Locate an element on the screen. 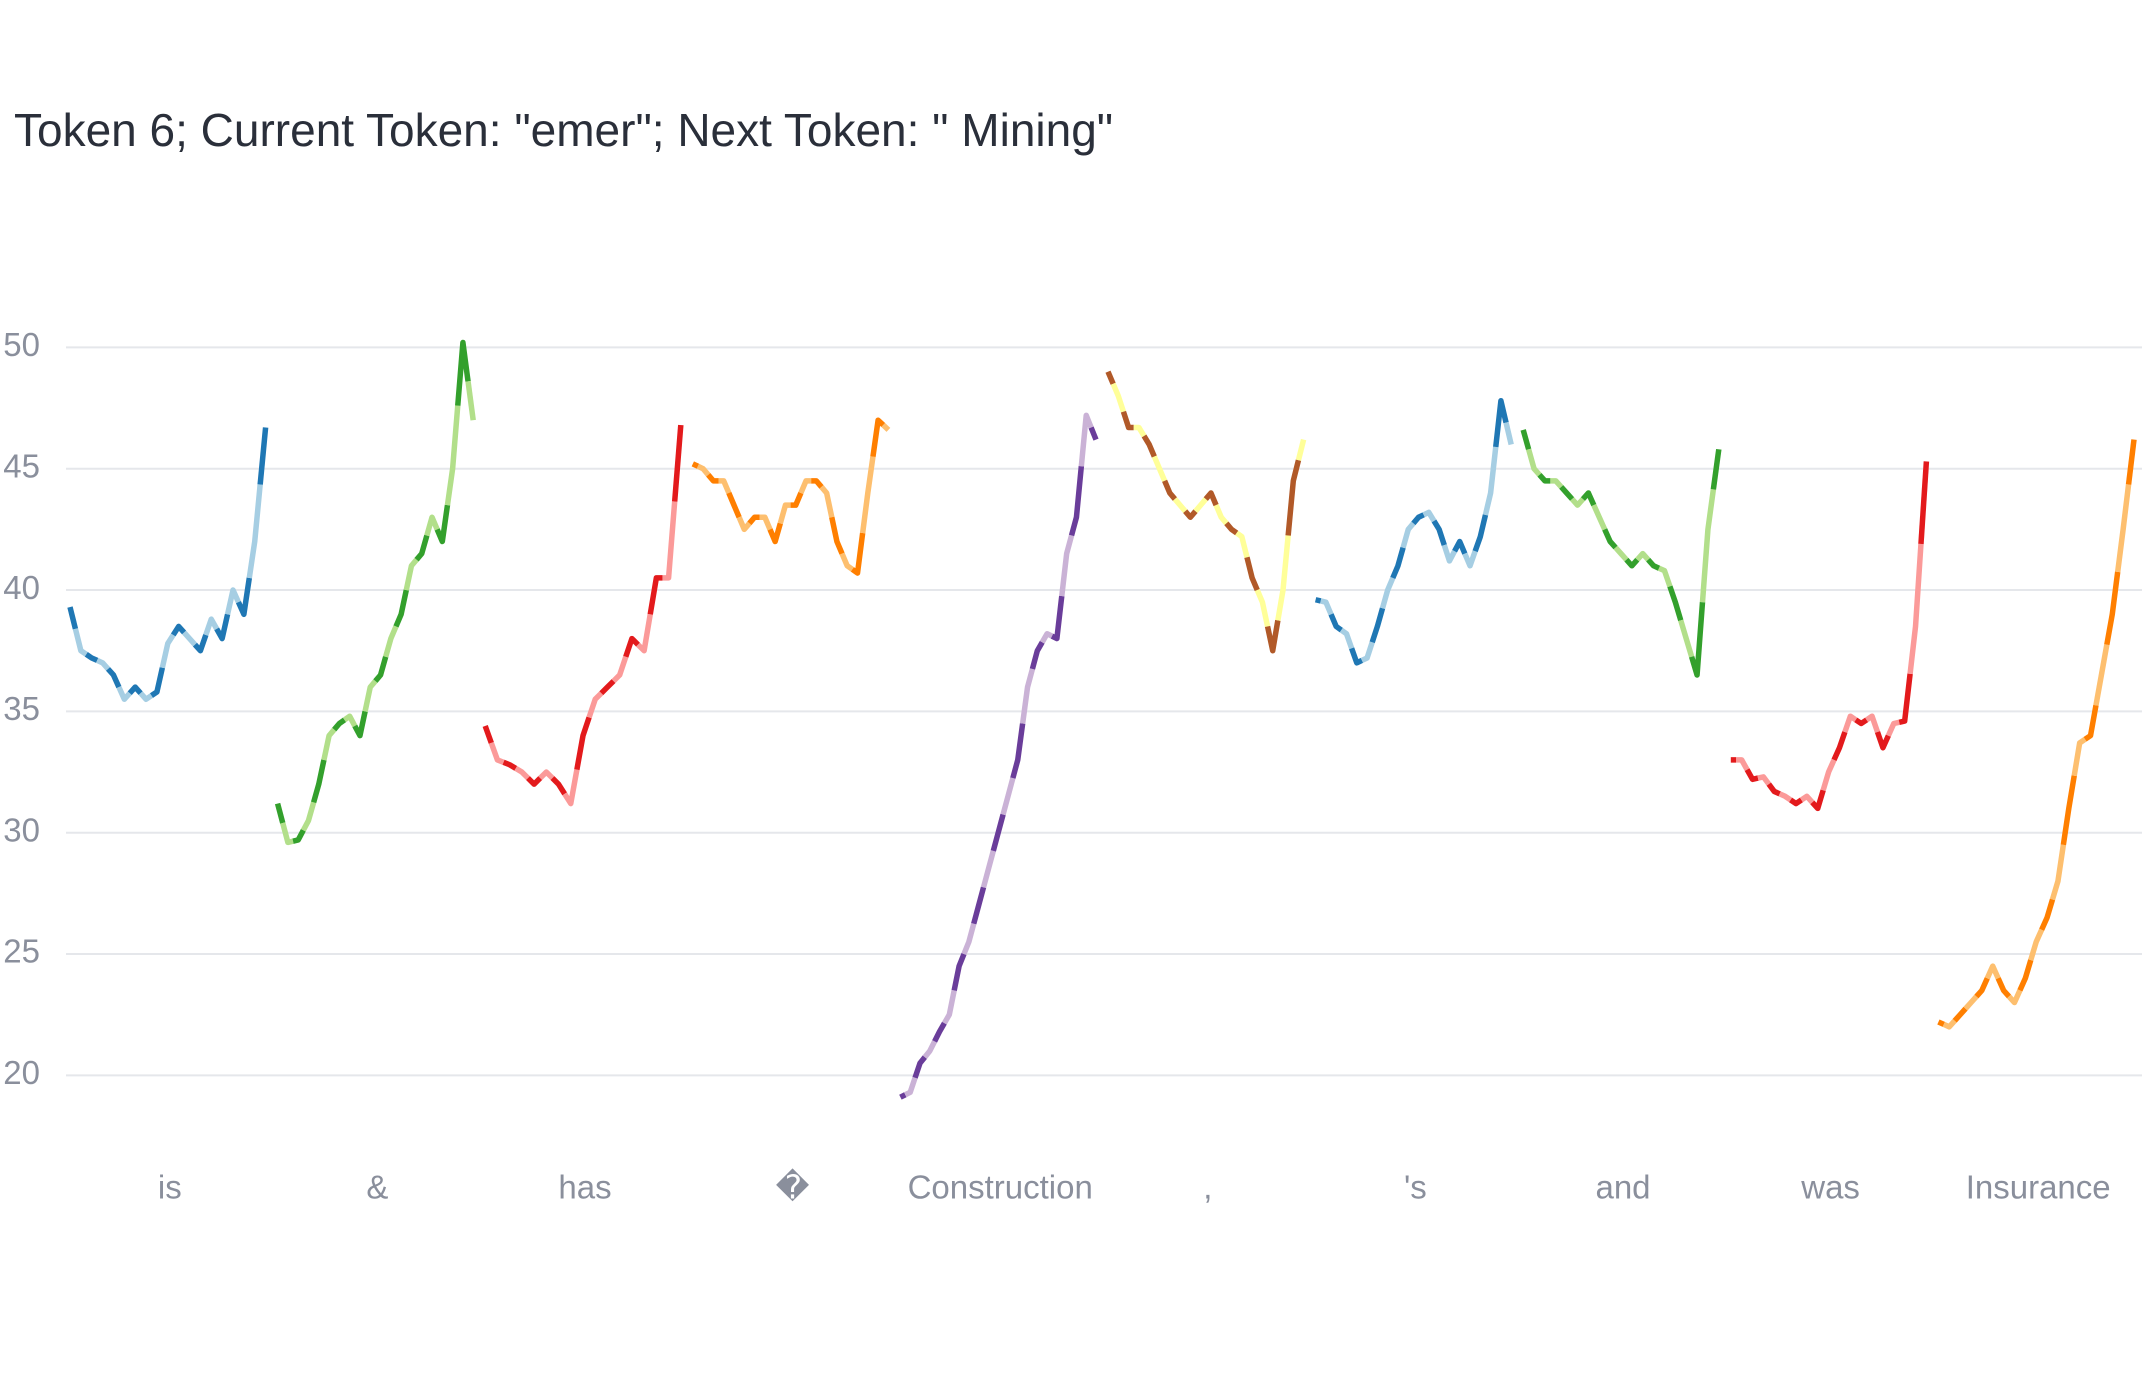  y-tick-label: 50 is located at coordinates (21, 344).